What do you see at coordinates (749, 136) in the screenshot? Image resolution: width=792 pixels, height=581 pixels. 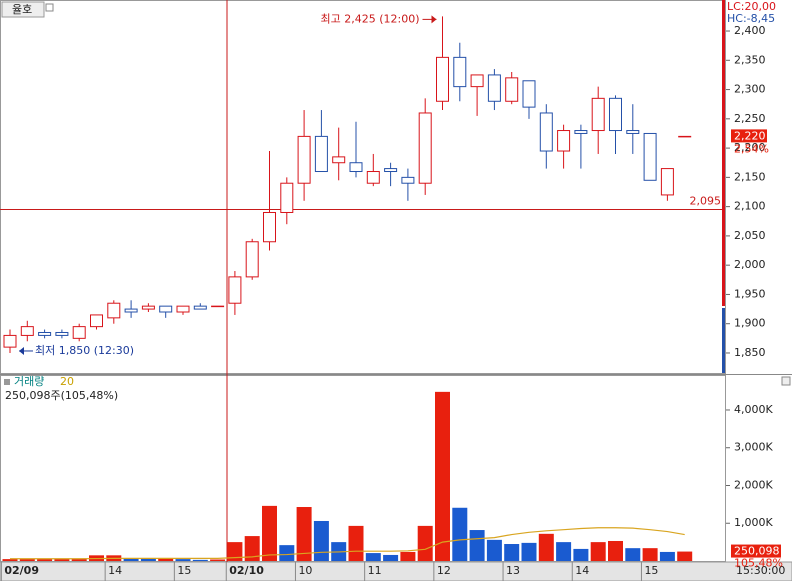 I see `current-price-box` at bounding box center [749, 136].